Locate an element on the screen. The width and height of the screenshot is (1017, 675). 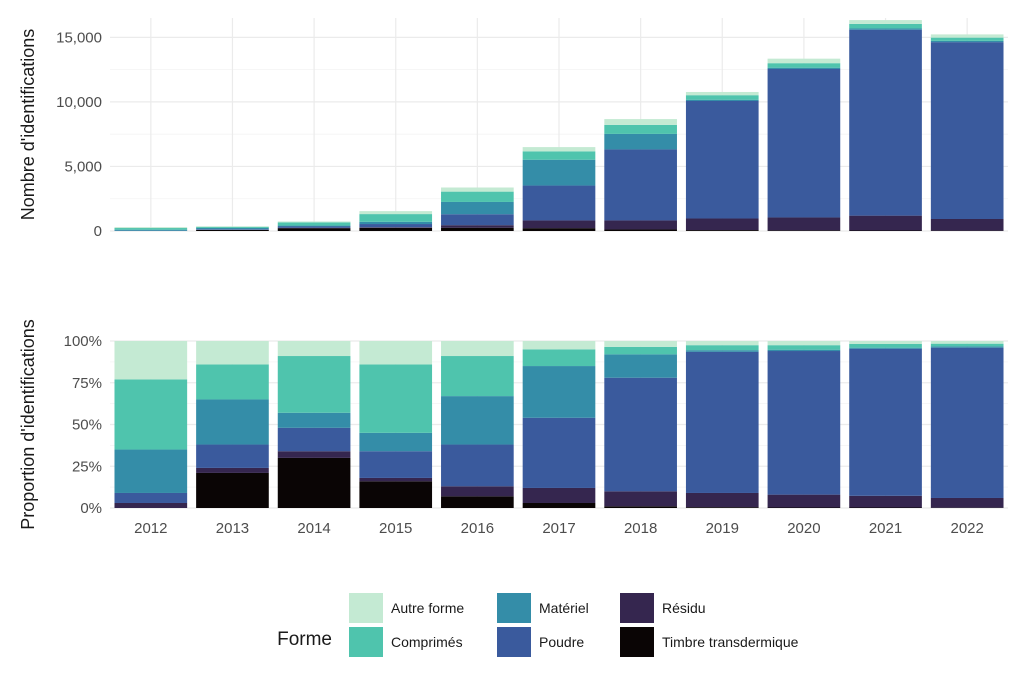
y-tick-label: 10,000 is located at coordinates (79, 102).